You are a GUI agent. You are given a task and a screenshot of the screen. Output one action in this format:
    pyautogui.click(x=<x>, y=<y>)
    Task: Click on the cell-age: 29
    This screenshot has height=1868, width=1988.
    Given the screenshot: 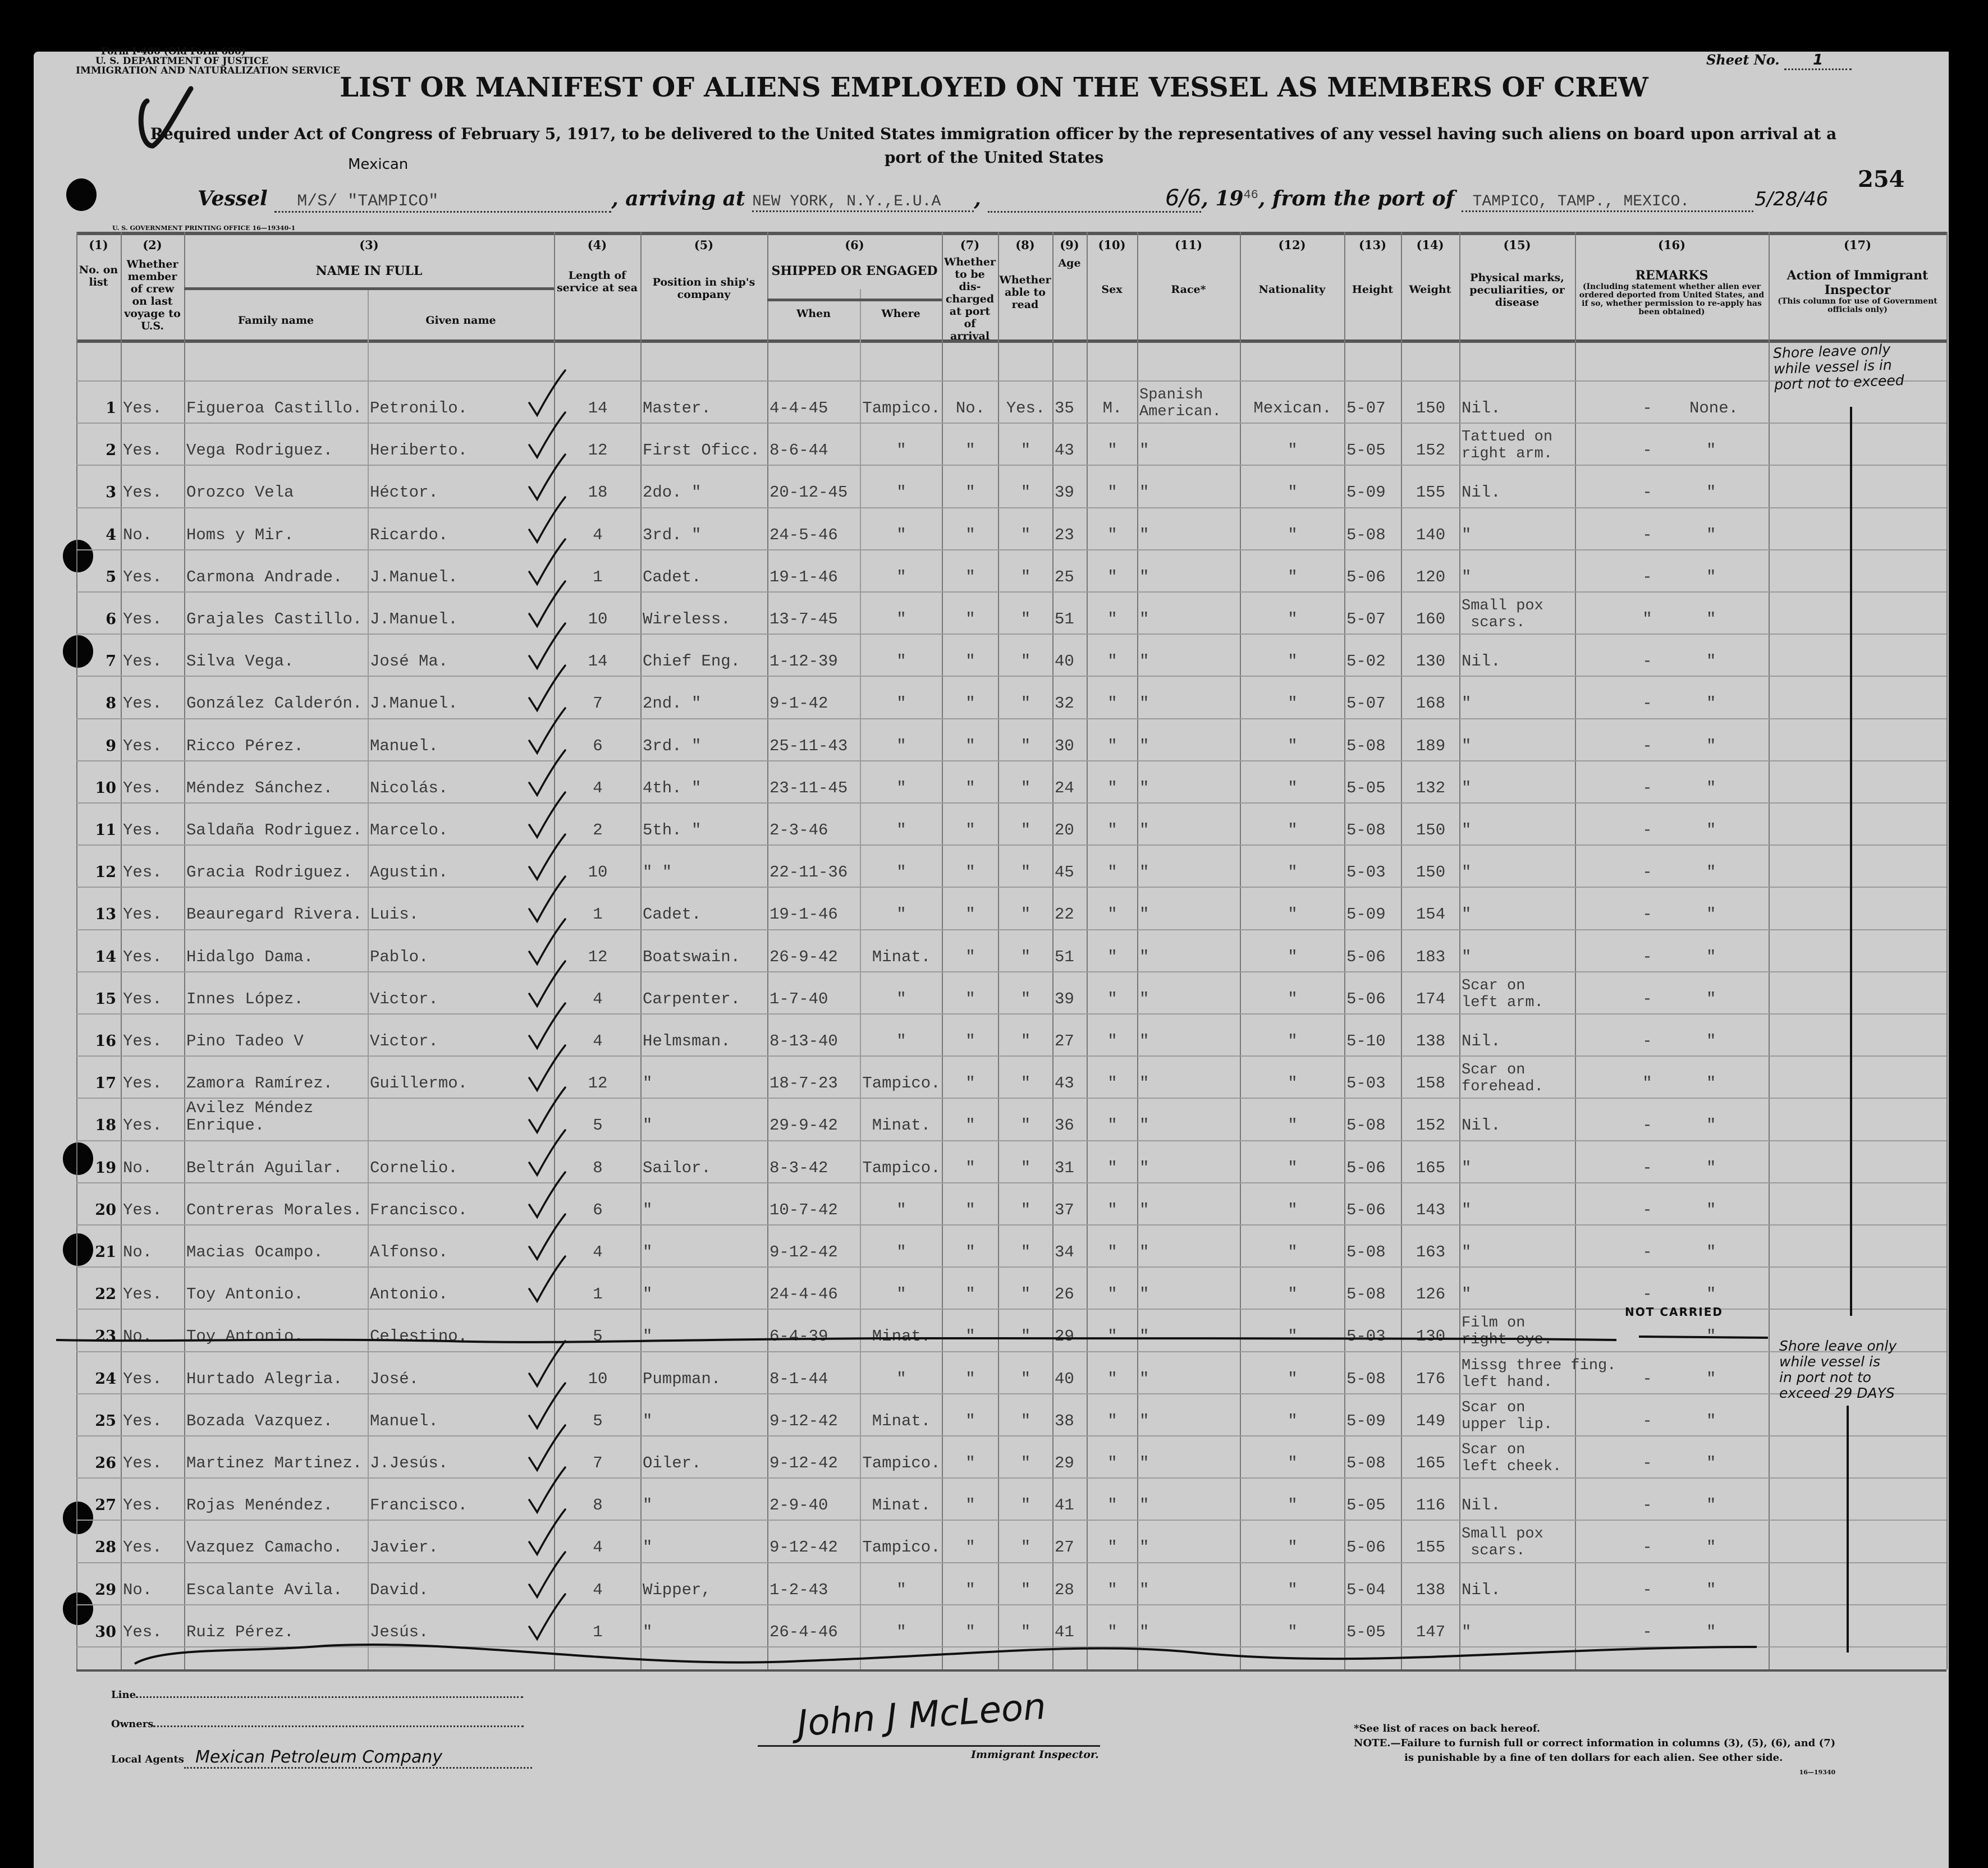 What is the action you would take?
    pyautogui.click(x=1064, y=1463)
    